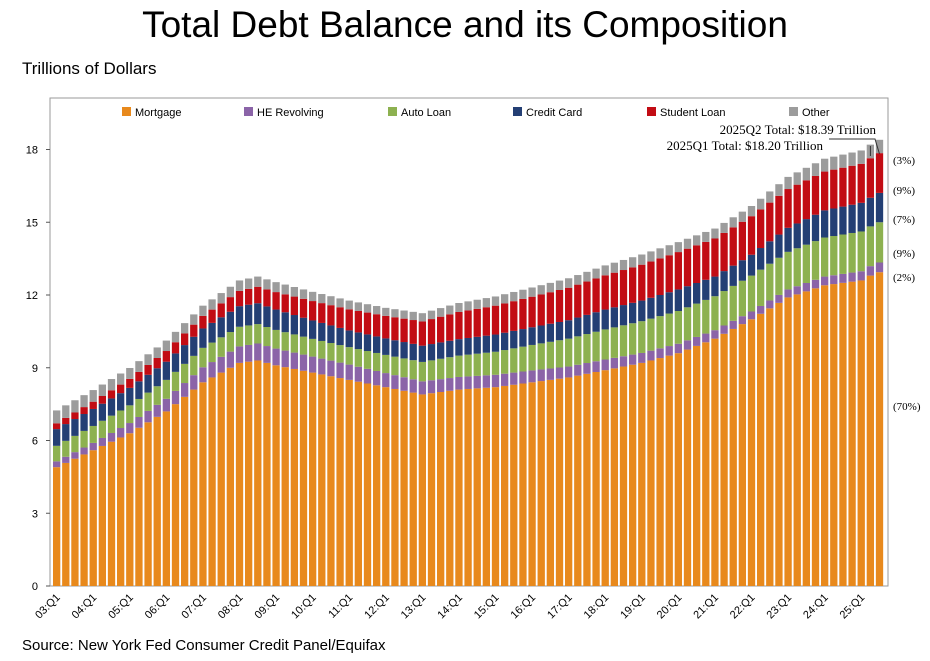 This screenshot has width=930, height=661. What do you see at coordinates (854, 146) in the screenshot?
I see `annotation-leader-q2` at bounding box center [854, 146].